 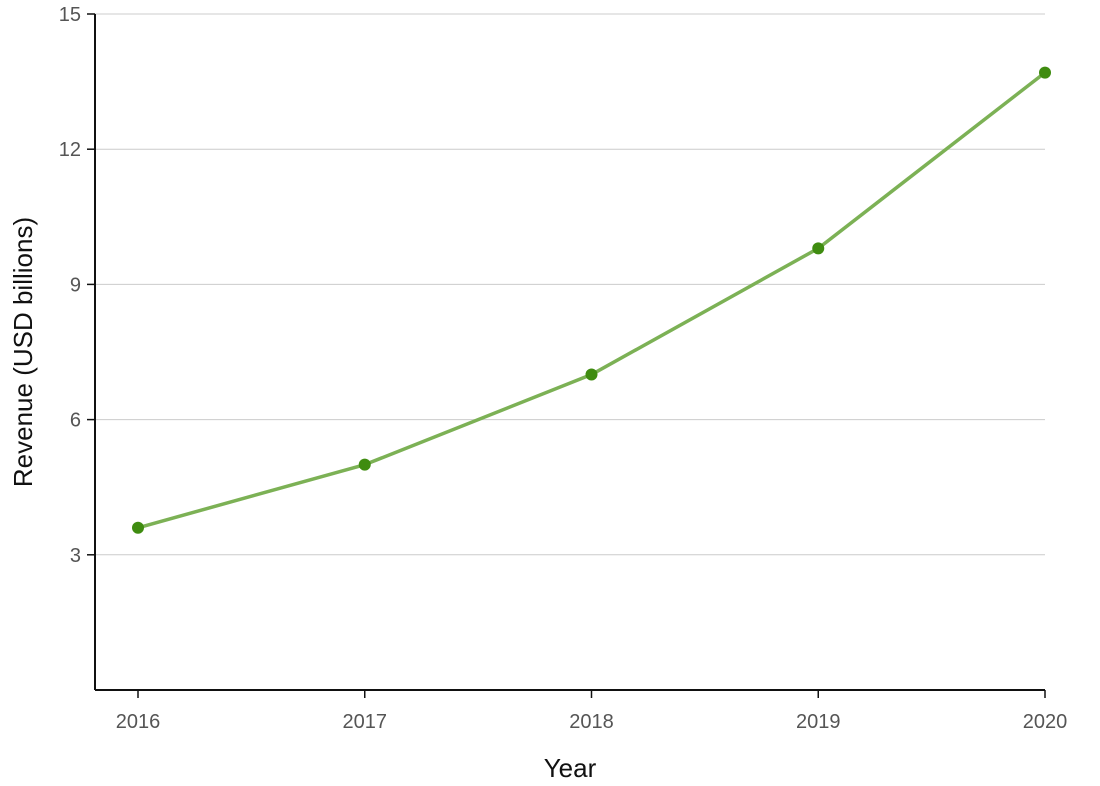 What do you see at coordinates (138, 722) in the screenshot?
I see `x-tick-label: 2016` at bounding box center [138, 722].